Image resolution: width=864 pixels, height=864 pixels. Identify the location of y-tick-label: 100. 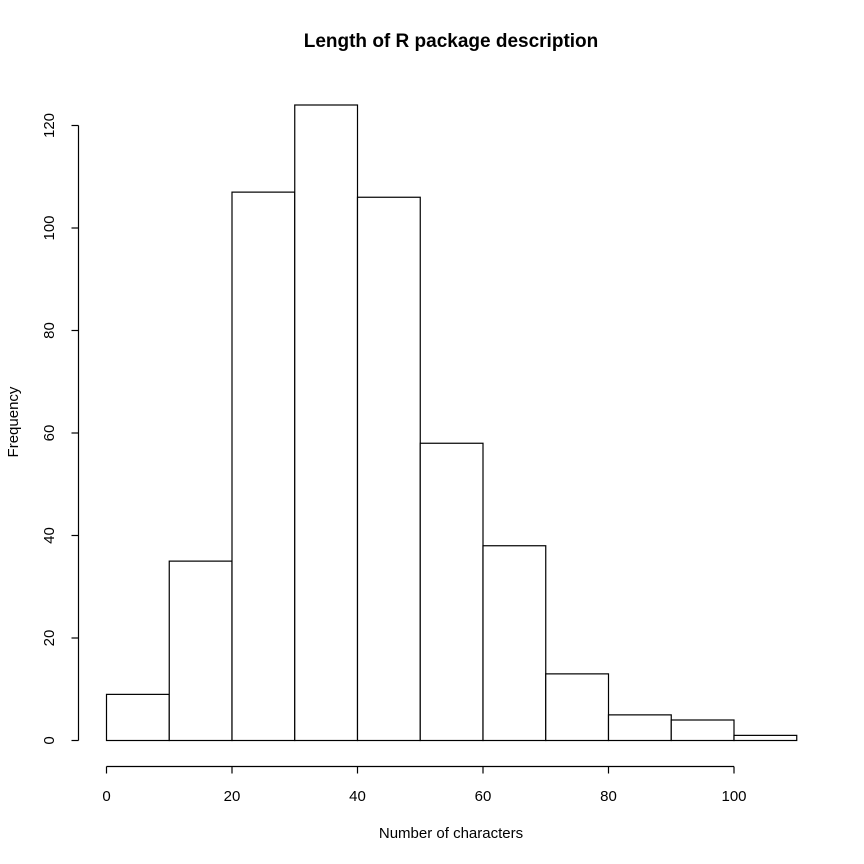
(49, 227).